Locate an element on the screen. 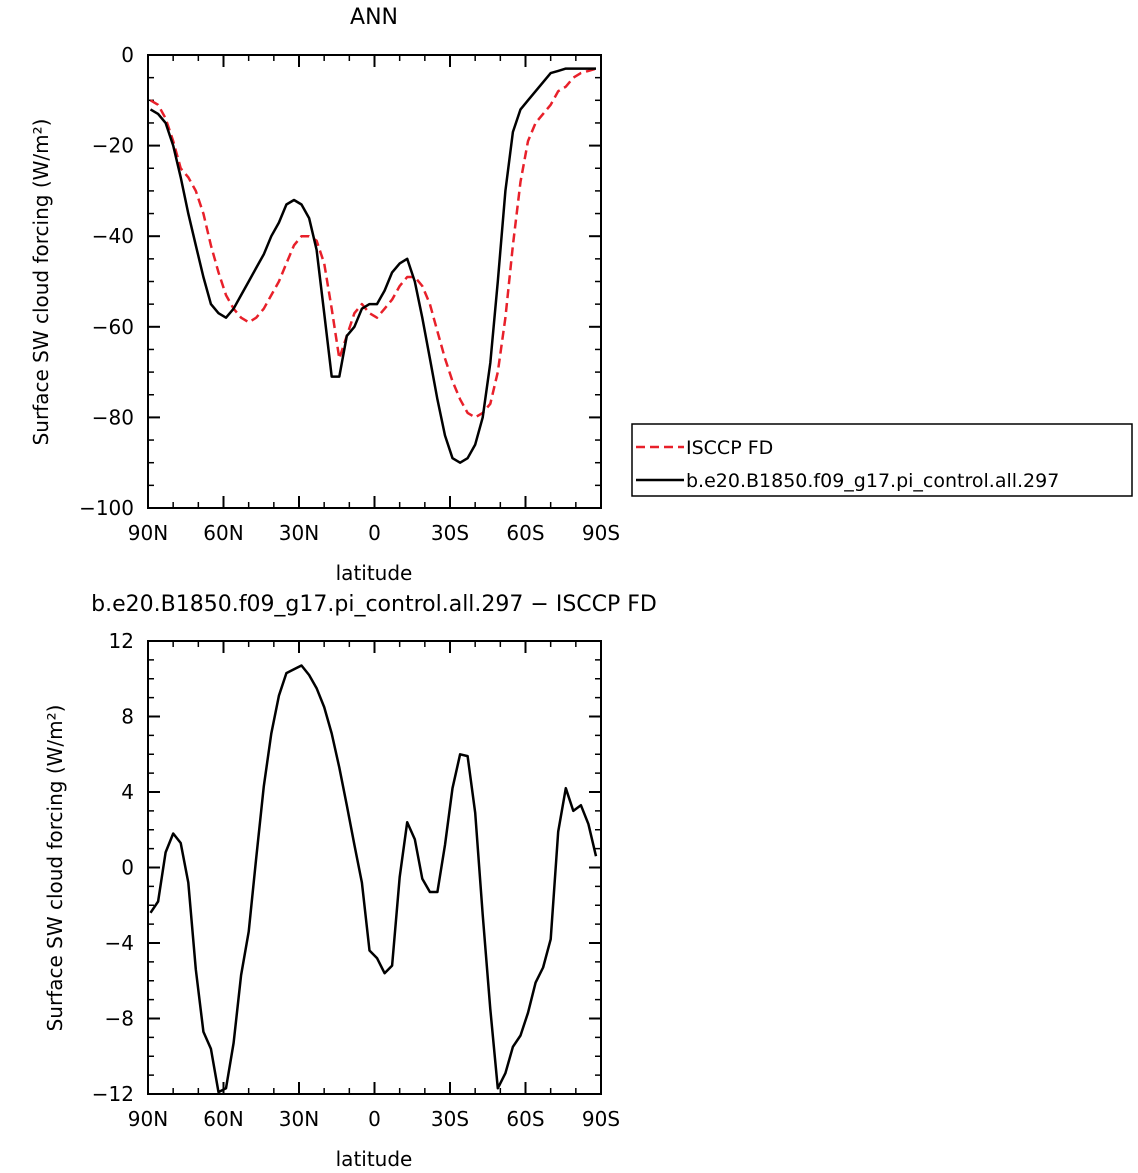 Image resolution: width=1138 pixels, height=1173 pixels. top-x-tick-label: 90S is located at coordinates (601, 533).